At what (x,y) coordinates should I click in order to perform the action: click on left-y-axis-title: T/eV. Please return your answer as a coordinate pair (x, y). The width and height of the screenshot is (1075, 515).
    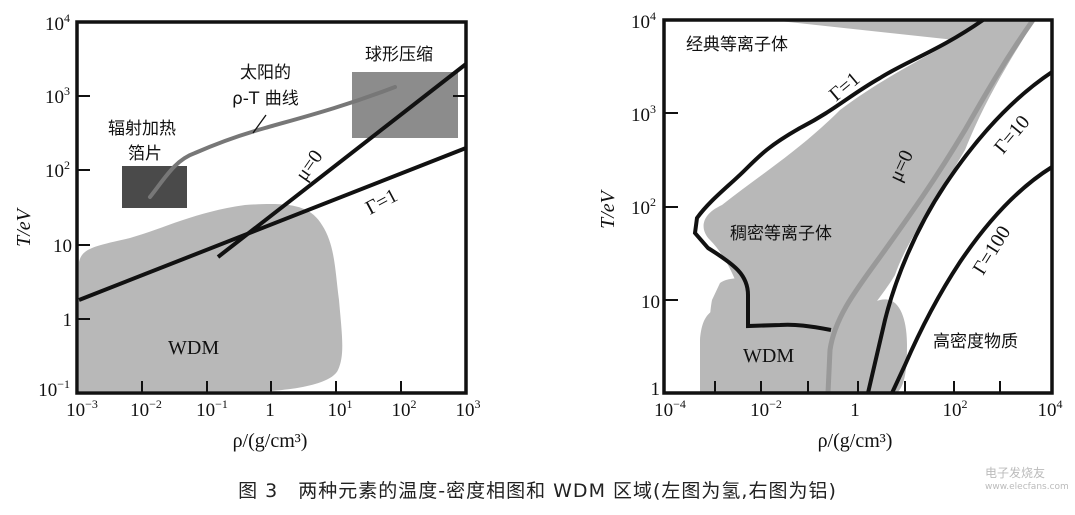
    Looking at the image, I should click on (24, 226).